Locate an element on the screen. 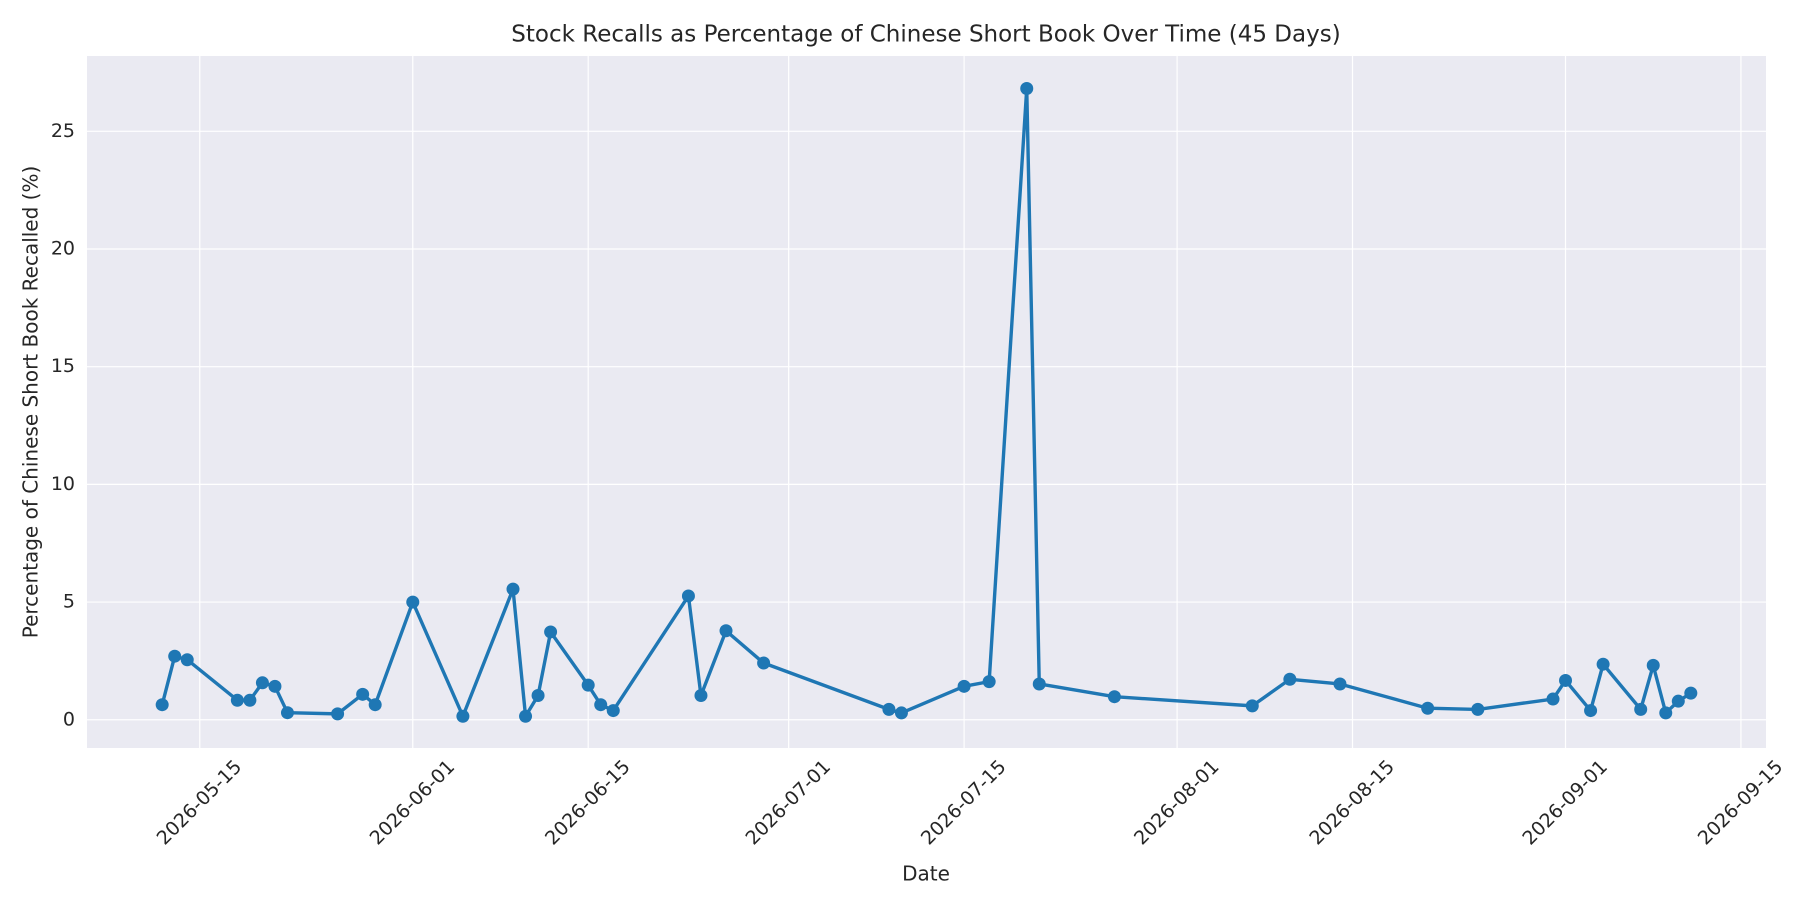 The height and width of the screenshot is (900, 1800). x-tick-label: 2026-06-01 is located at coordinates (413, 803).